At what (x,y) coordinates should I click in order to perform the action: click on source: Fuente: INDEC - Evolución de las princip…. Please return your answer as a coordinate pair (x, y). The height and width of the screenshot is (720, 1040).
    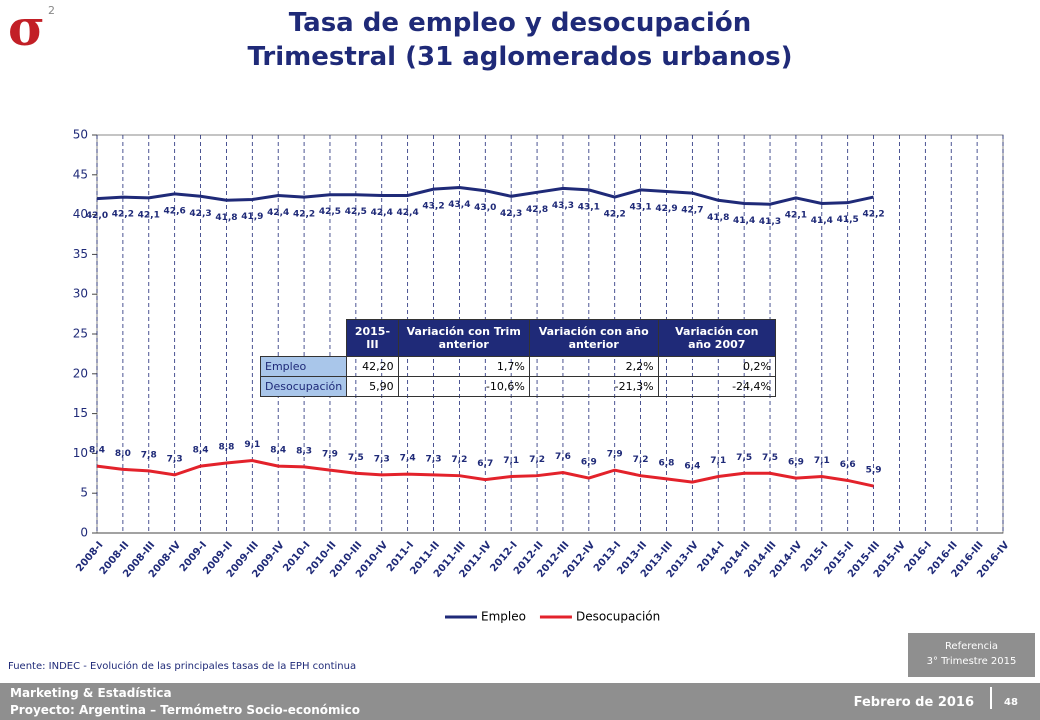
    Looking at the image, I should click on (182, 666).